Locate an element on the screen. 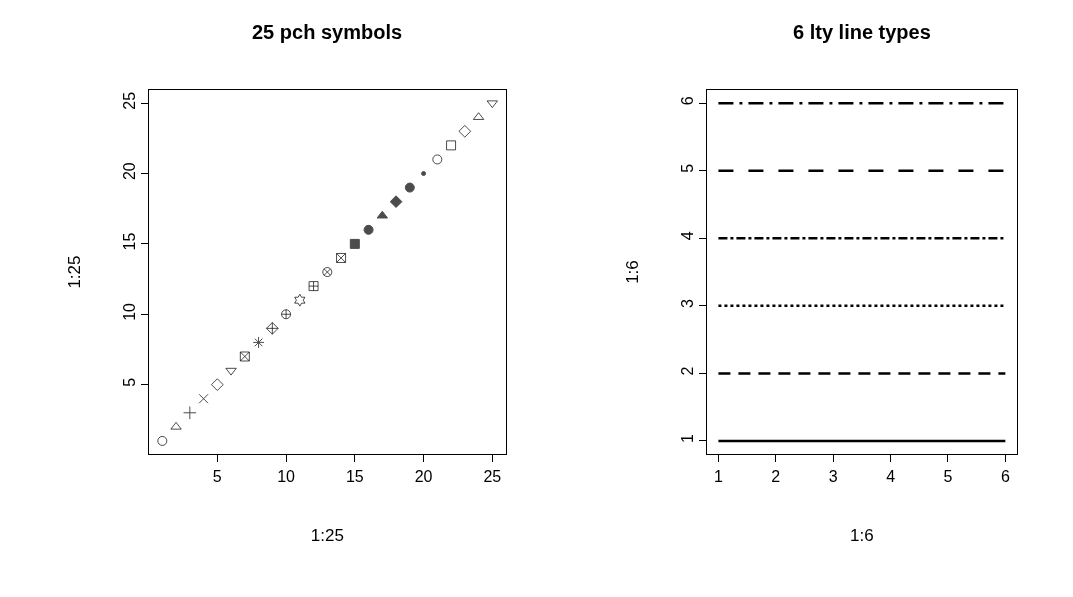 Image resolution: width=1073 pixels, height=597 pixels. y-tick-label: 10 is located at coordinates (129, 311).